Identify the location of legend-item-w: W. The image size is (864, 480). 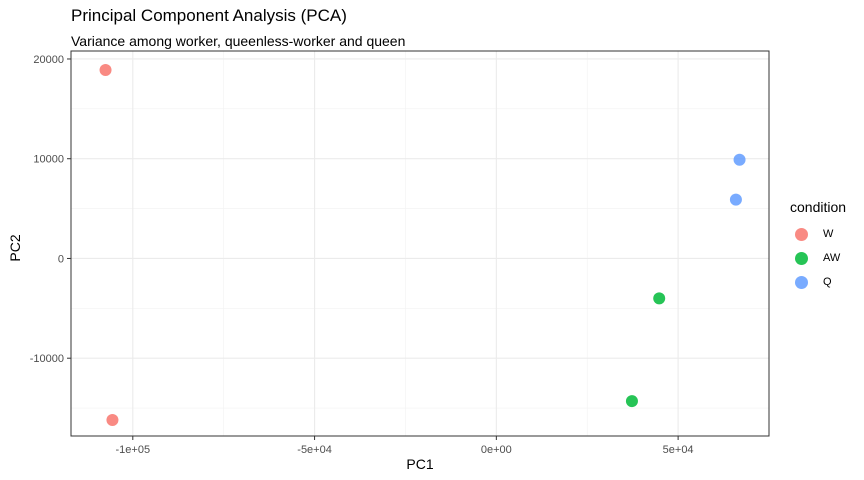
(818, 234).